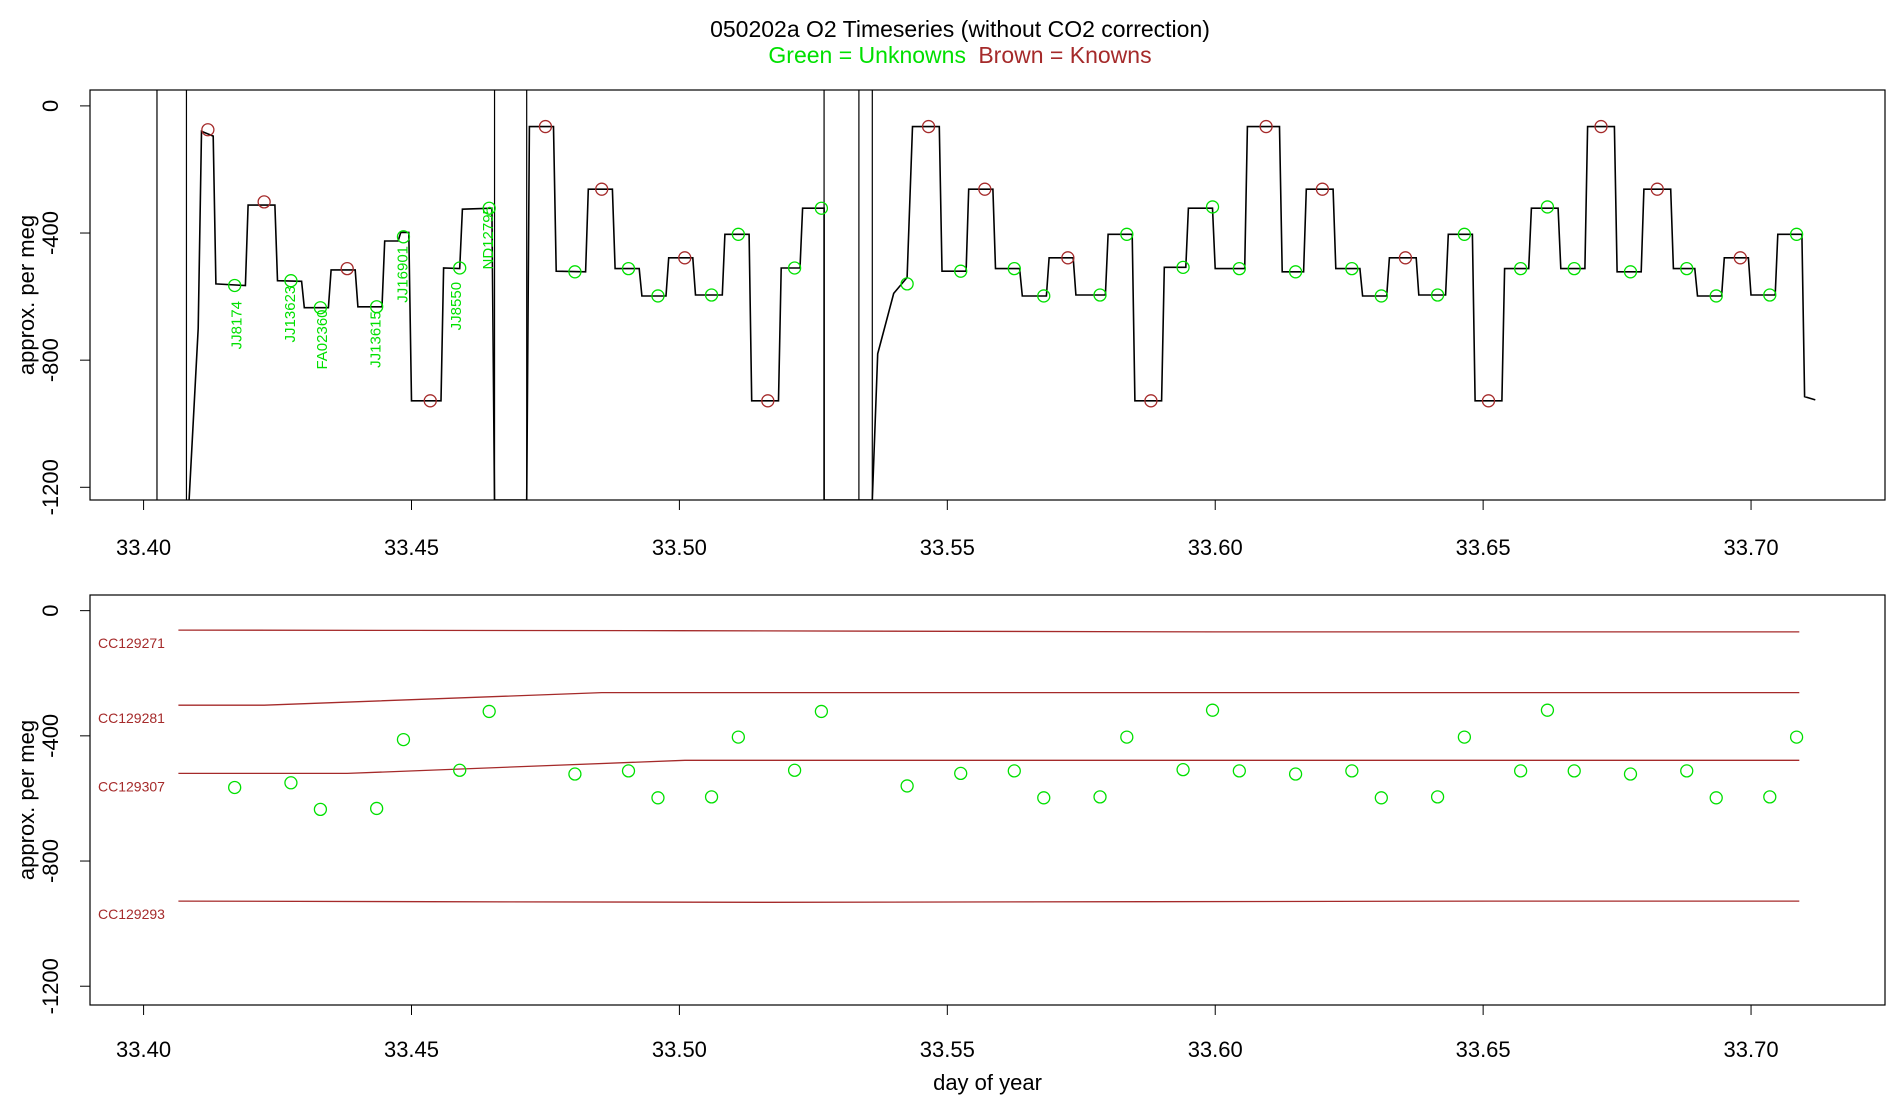 This screenshot has height=1100, width=1900. I want to click on reference-label: CC129281, so click(131, 718).